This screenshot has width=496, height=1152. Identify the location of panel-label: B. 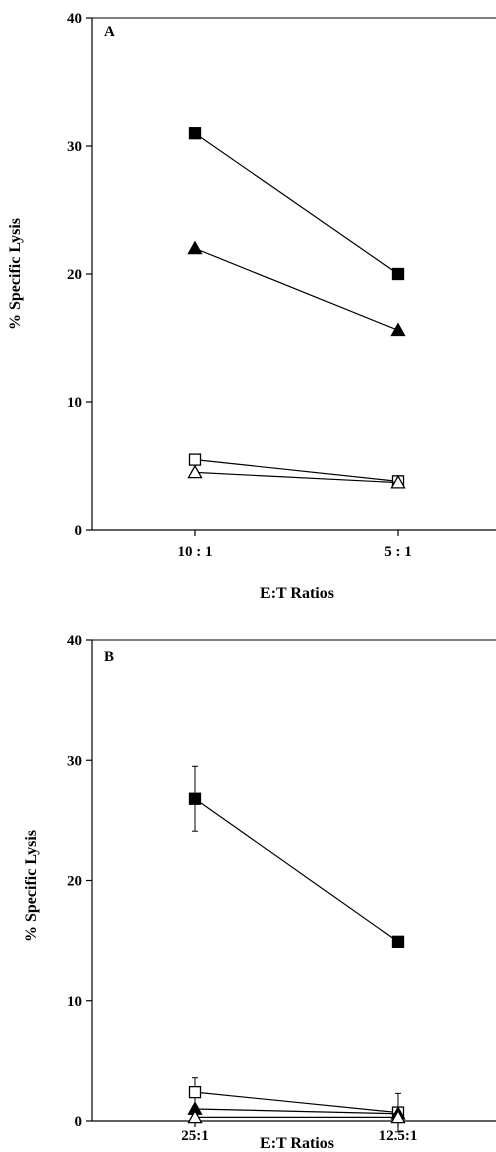
(109, 657).